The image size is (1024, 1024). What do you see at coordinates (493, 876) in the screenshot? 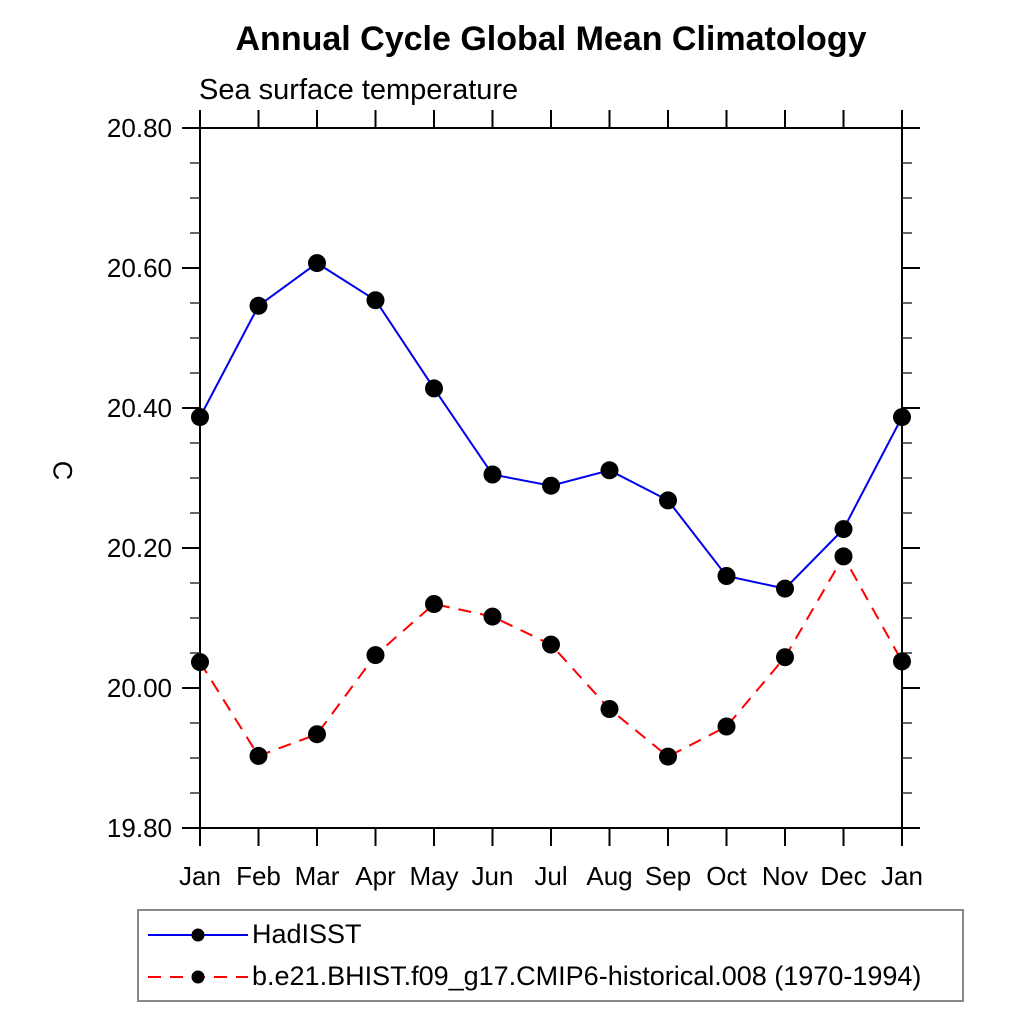
I see `x-tick-label: Jun` at bounding box center [493, 876].